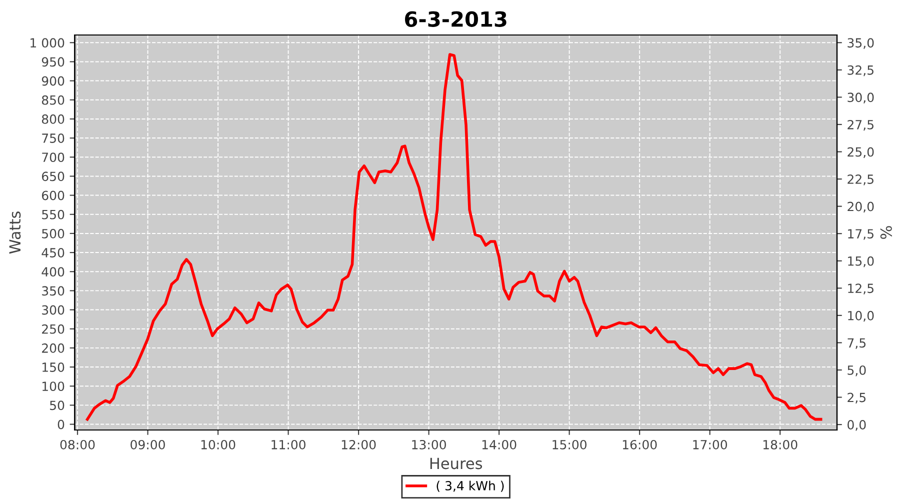 This screenshot has width=900, height=500. What do you see at coordinates (57, 405) in the screenshot?
I see `y-tick-label: 50` at bounding box center [57, 405].